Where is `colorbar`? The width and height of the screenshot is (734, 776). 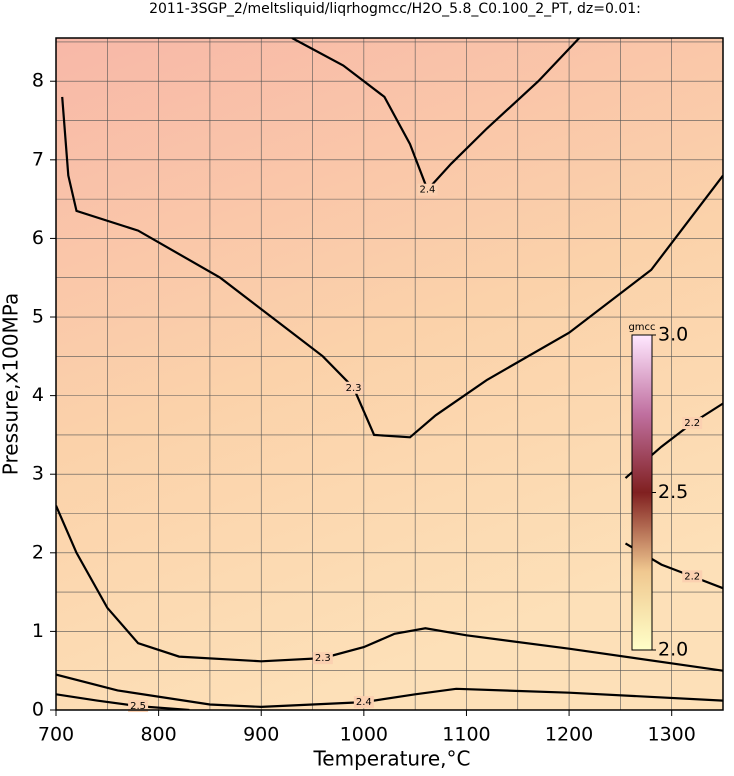
colorbar is located at coordinates (642, 492).